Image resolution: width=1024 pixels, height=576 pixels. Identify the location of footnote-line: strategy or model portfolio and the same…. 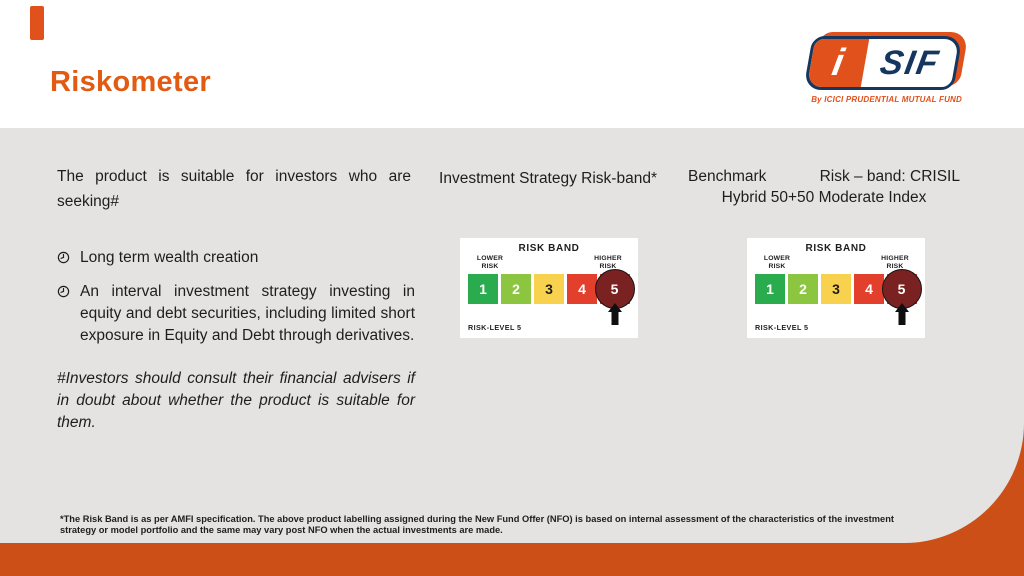
(281, 530).